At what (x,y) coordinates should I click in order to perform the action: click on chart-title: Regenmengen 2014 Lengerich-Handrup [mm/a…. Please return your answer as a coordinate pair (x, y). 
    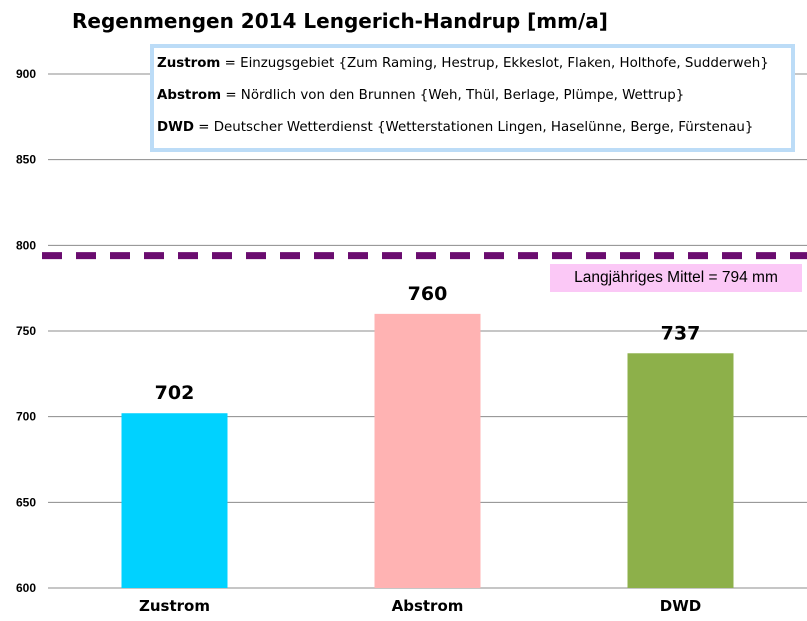
    Looking at the image, I should click on (340, 21).